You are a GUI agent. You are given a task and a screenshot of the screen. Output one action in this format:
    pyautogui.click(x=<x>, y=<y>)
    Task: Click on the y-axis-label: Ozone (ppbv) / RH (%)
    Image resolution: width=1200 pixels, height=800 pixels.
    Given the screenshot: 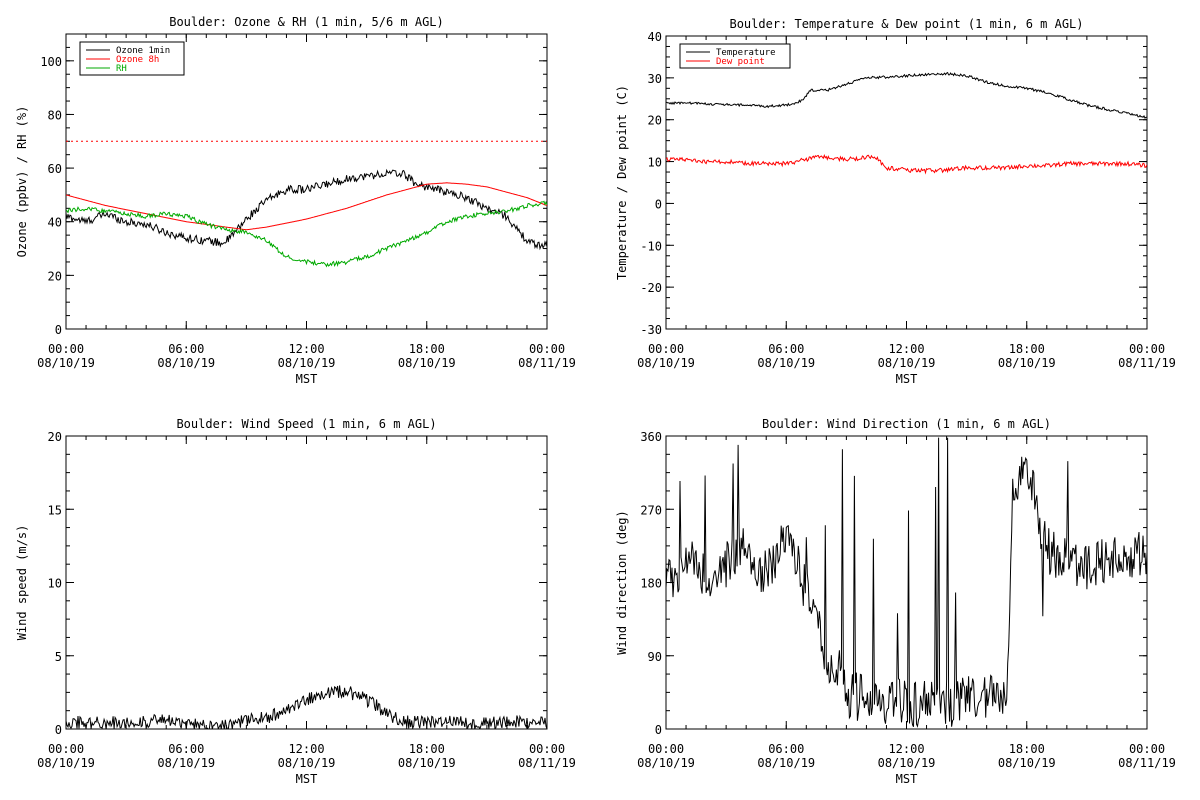 What is the action you would take?
    pyautogui.click(x=22, y=182)
    